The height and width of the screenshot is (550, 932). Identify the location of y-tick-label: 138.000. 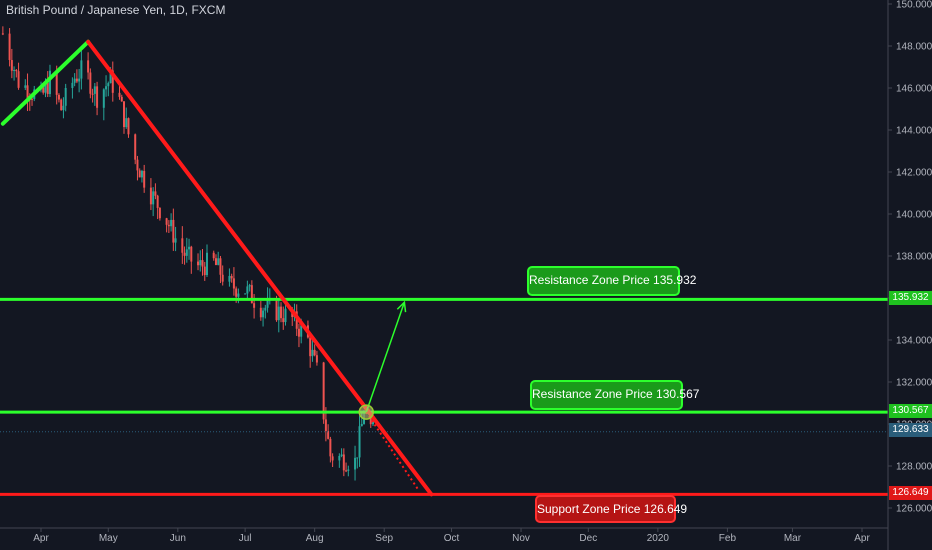
(914, 257).